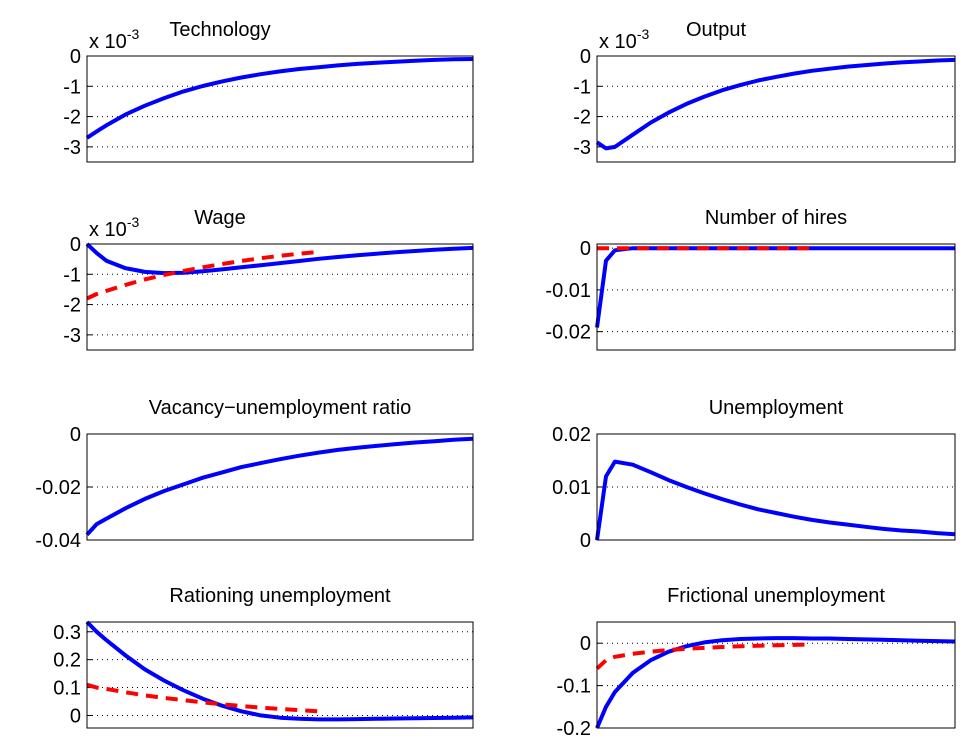 This screenshot has width=972, height=745. I want to click on subplot-title: Rationing unemployment, so click(280, 596).